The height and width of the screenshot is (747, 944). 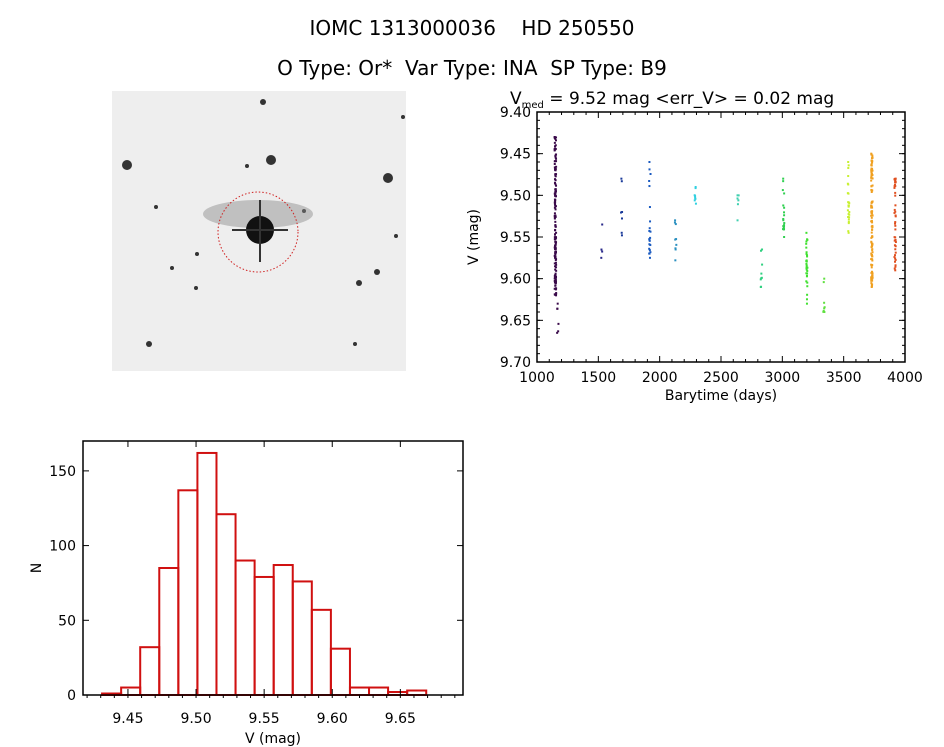 I want to click on y-axis-label: V (mag), so click(x=474, y=237).